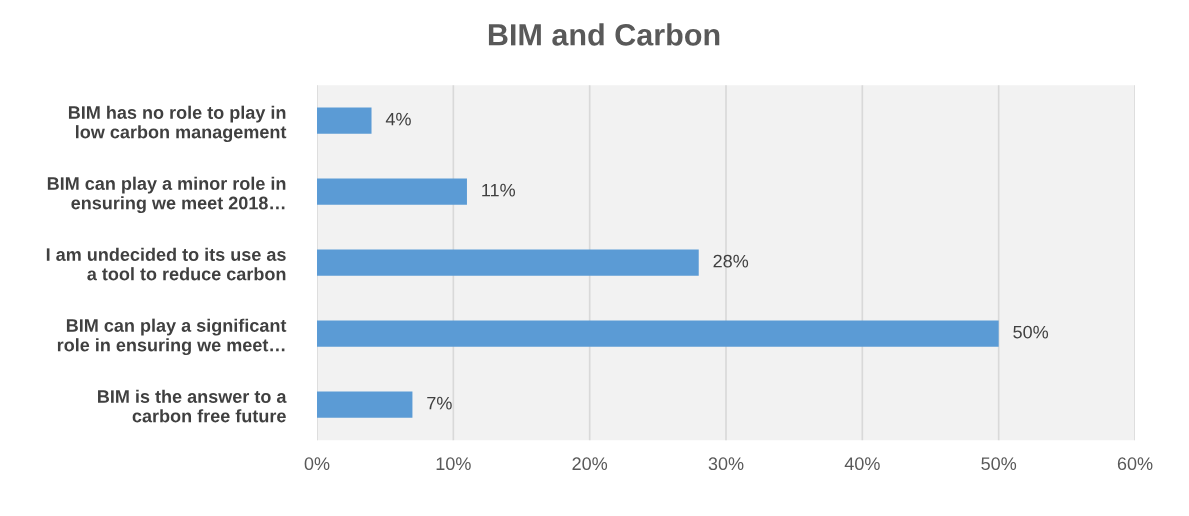 This screenshot has width=1189, height=516. What do you see at coordinates (726, 464) in the screenshot?
I see `x-tick-label: 30%` at bounding box center [726, 464].